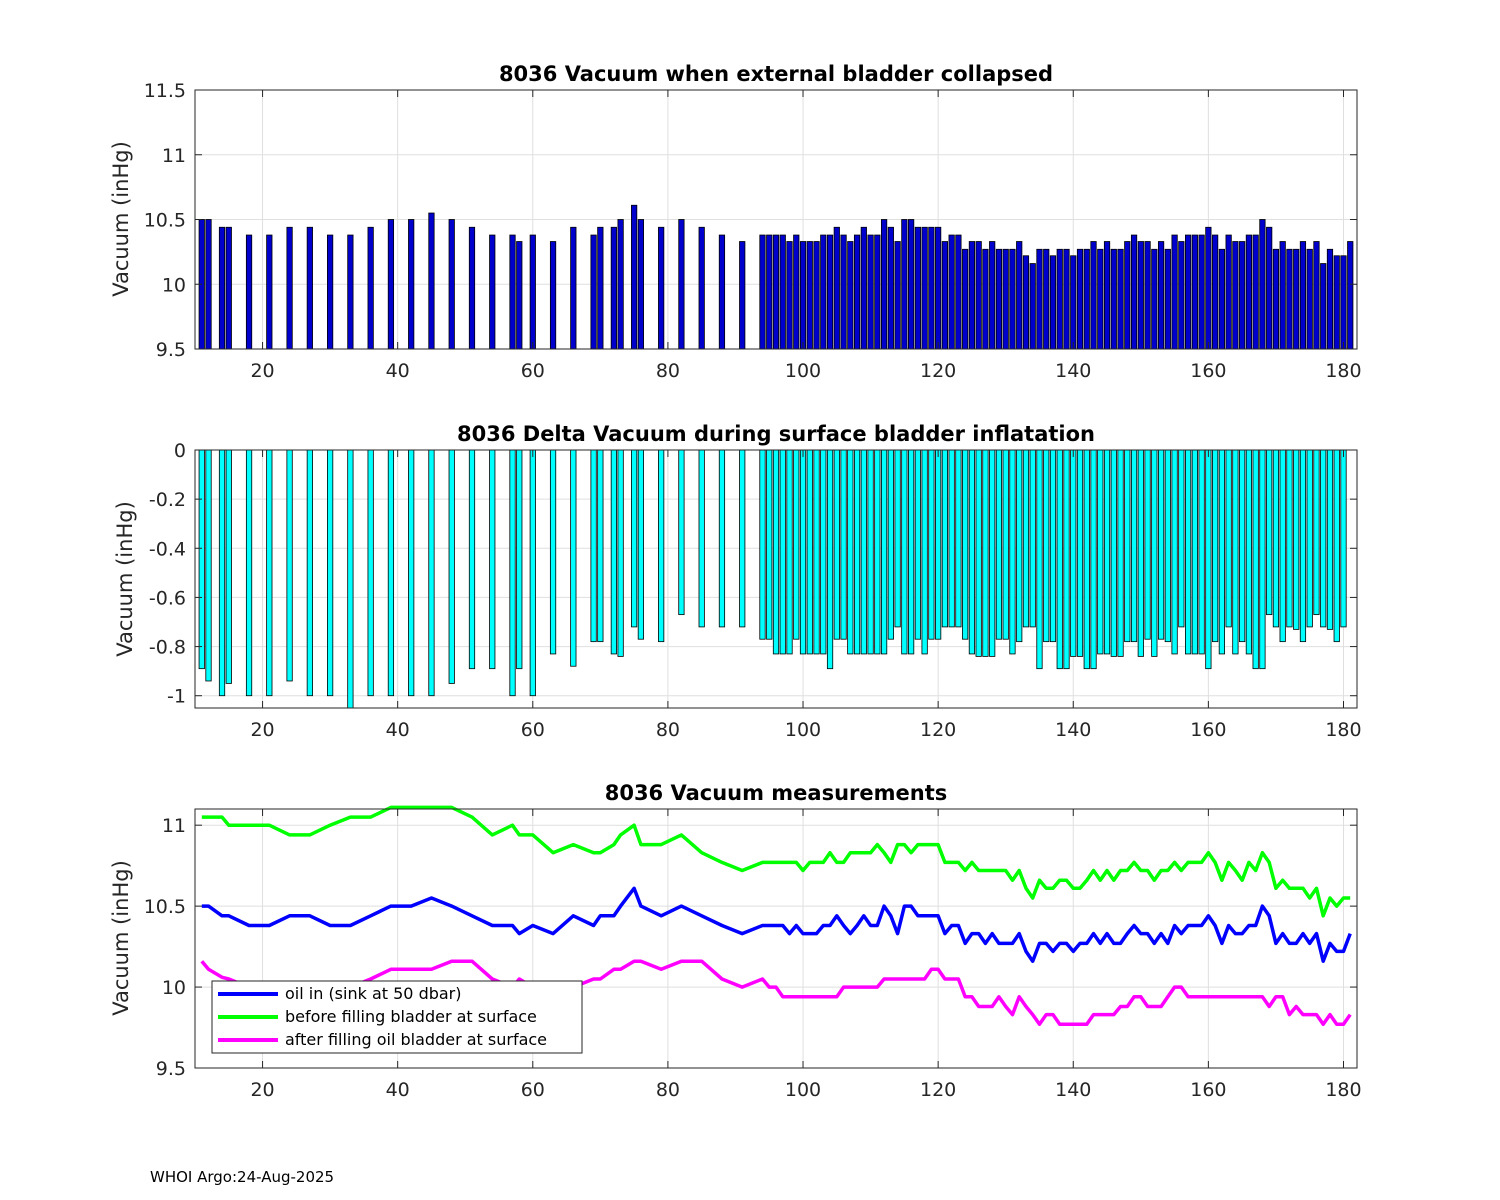 This screenshot has width=1500, height=1200. What do you see at coordinates (121, 938) in the screenshot?
I see `bottom-y-axis-label: Vacuum (inHg)` at bounding box center [121, 938].